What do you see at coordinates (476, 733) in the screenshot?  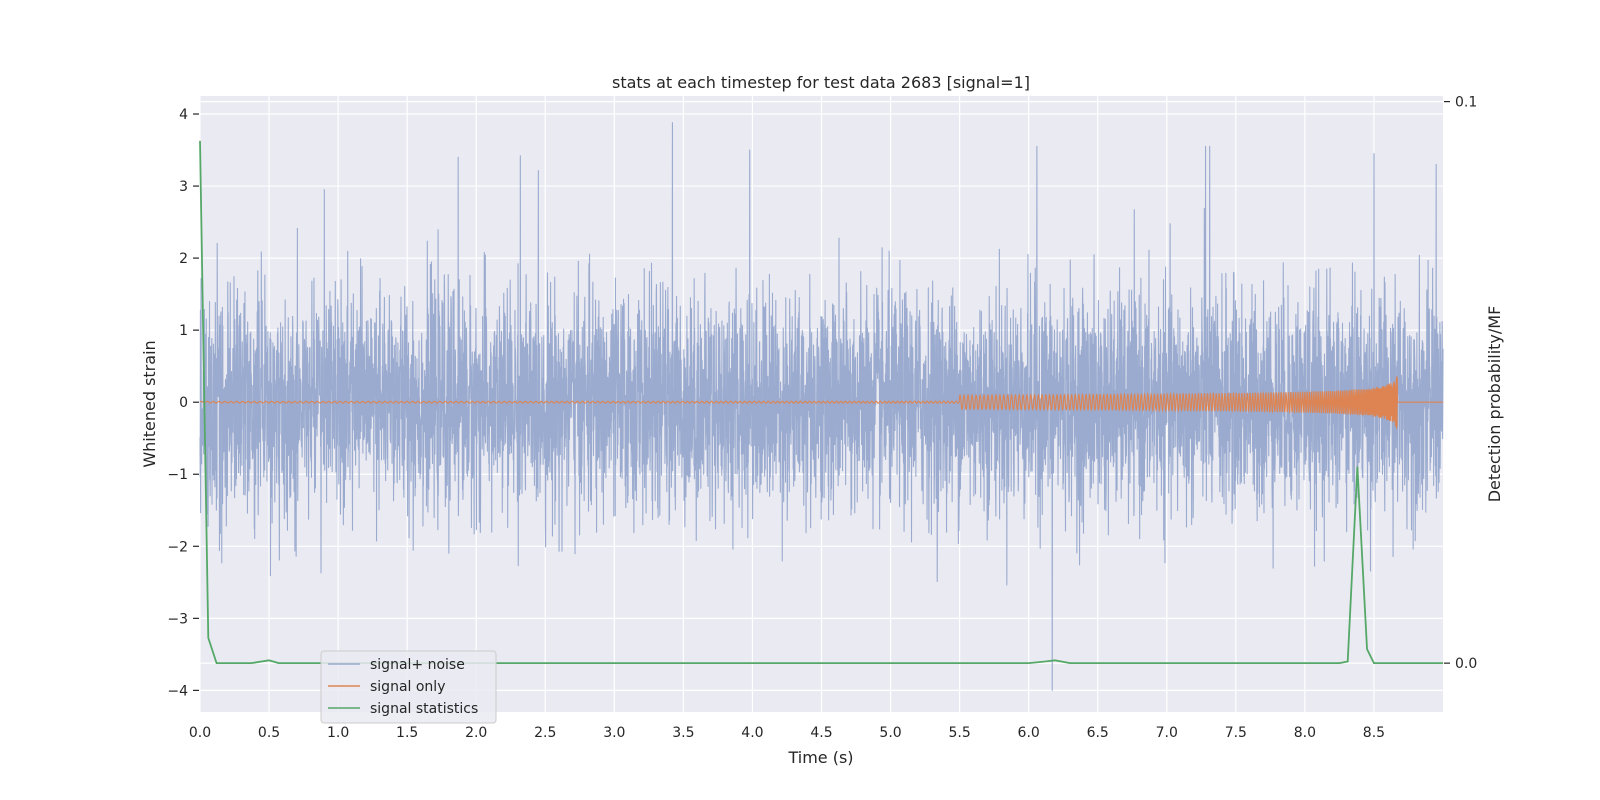 I see `x-tick-label: 2.0` at bounding box center [476, 733].